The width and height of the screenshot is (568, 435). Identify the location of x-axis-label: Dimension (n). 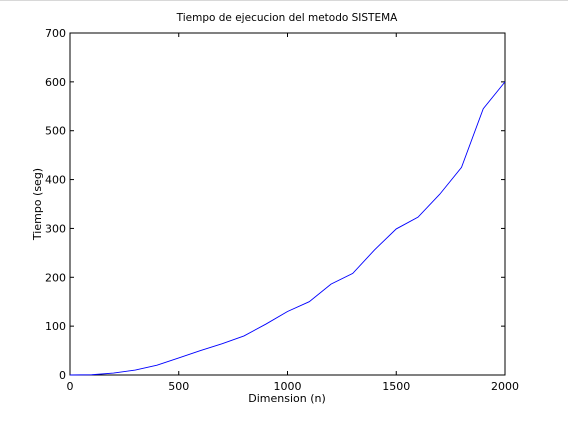
(287, 398).